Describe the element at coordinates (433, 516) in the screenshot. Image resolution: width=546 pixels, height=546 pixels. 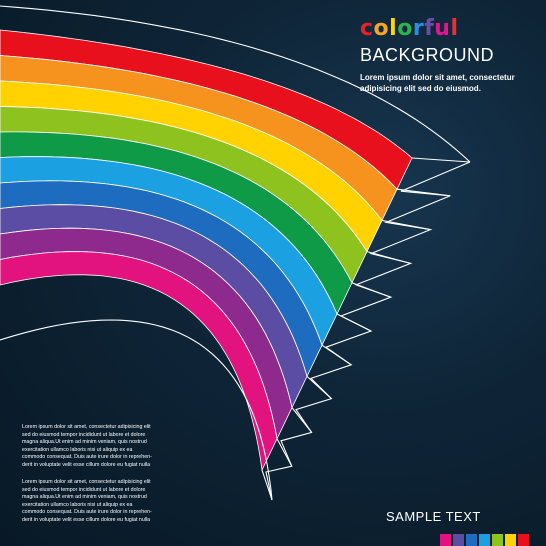
I see `sample-text: SAMPLE TEXT` at that location.